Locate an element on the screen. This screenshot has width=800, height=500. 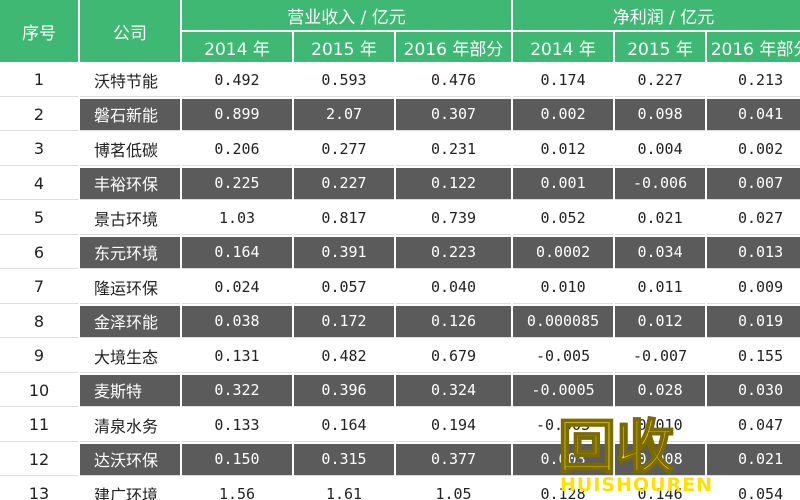
table-cell: 0.013 is located at coordinates (753, 252).